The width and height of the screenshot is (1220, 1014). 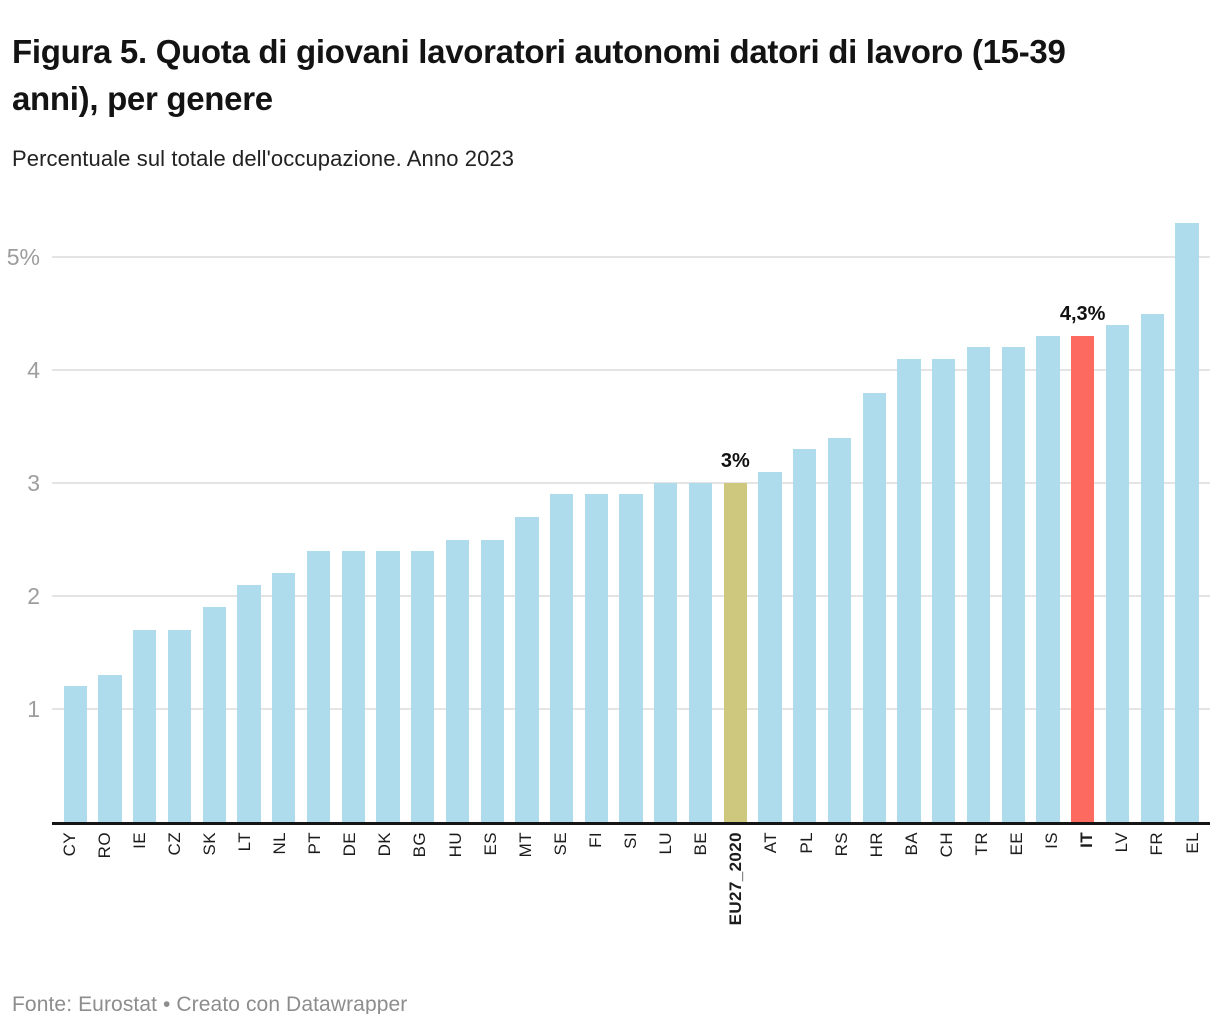 I want to click on x-tick-label-BE: BE, so click(x=701, y=844).